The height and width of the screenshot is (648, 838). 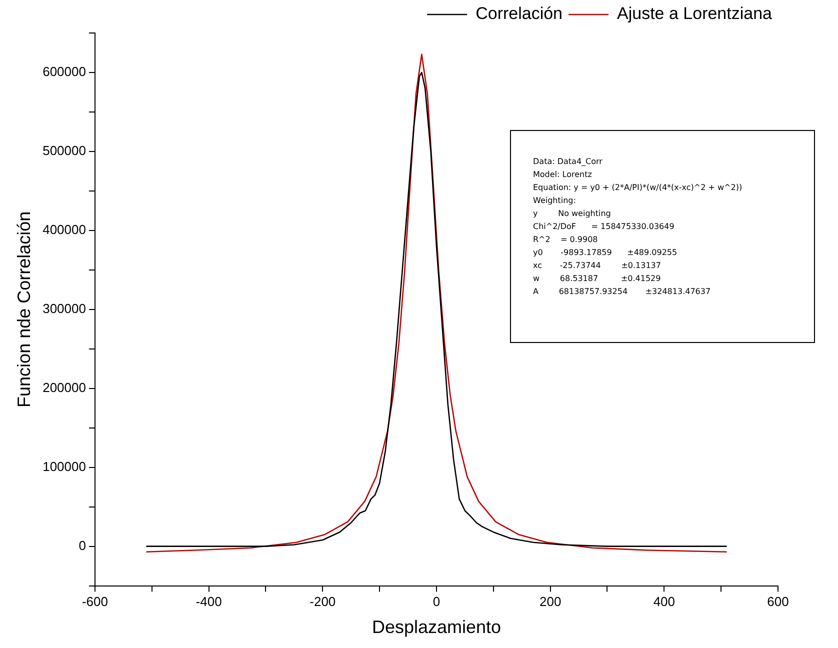 What do you see at coordinates (563, 175) in the screenshot?
I see `annotation: Model: Lorentz` at bounding box center [563, 175].